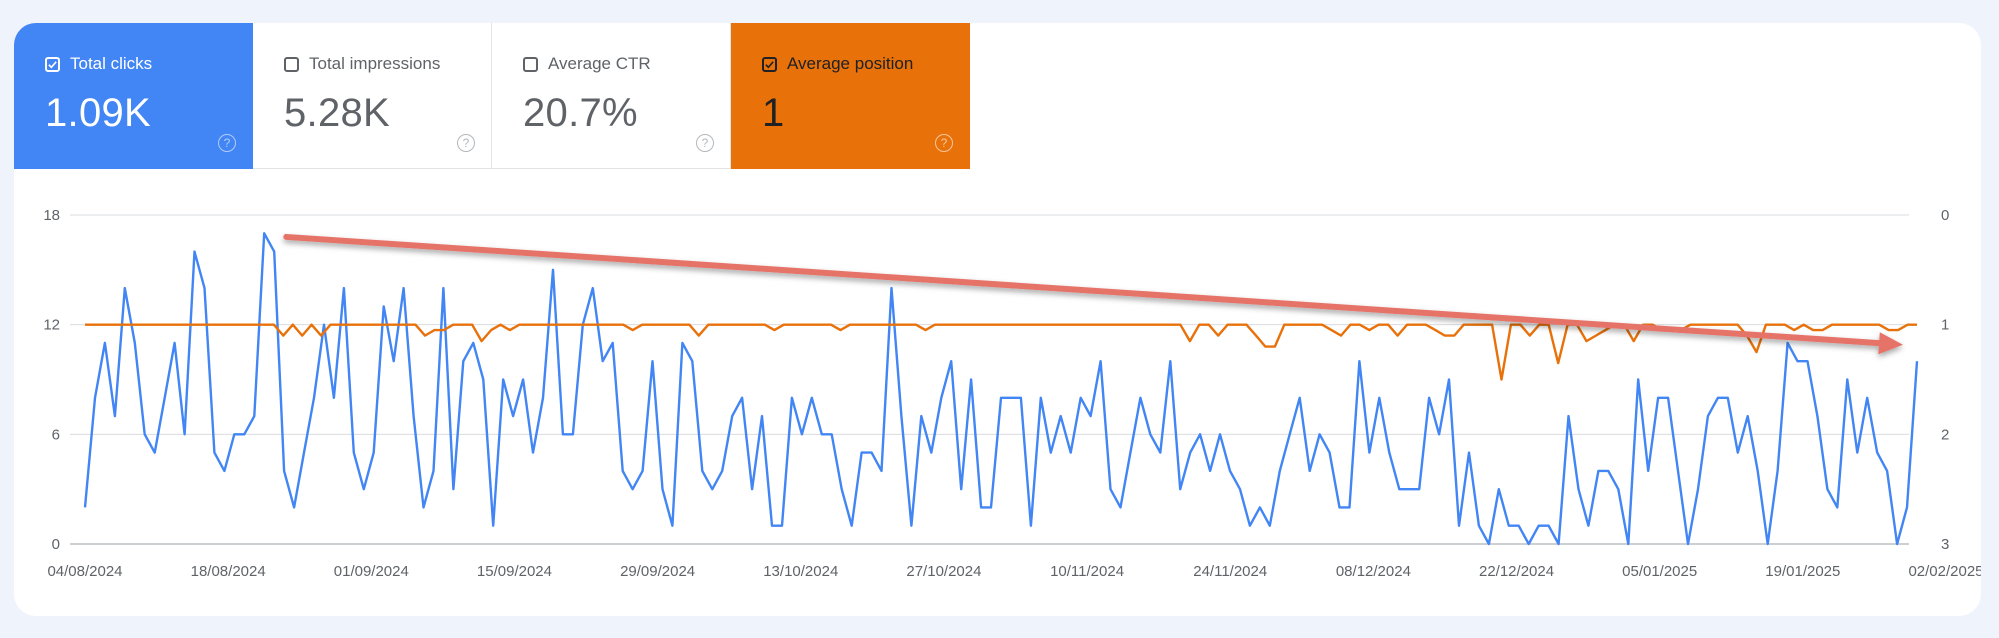 This screenshot has height=638, width=1999. Describe the element at coordinates (56, 434) in the screenshot. I see `y-left-tick-label: 6` at that location.